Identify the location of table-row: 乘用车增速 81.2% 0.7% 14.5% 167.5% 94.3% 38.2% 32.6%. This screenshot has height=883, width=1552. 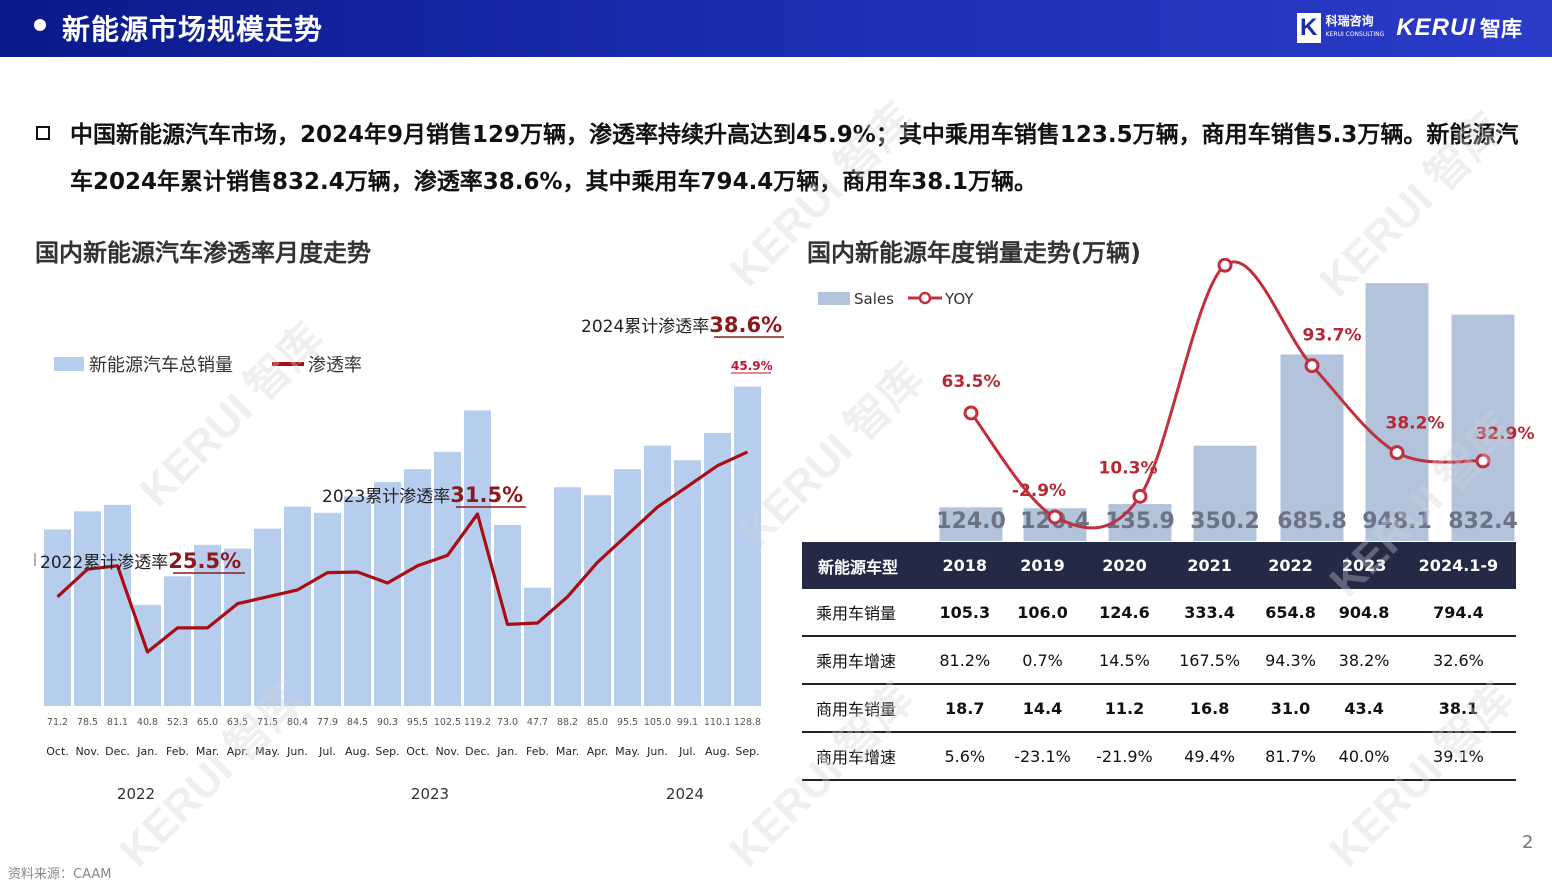
(1159, 660).